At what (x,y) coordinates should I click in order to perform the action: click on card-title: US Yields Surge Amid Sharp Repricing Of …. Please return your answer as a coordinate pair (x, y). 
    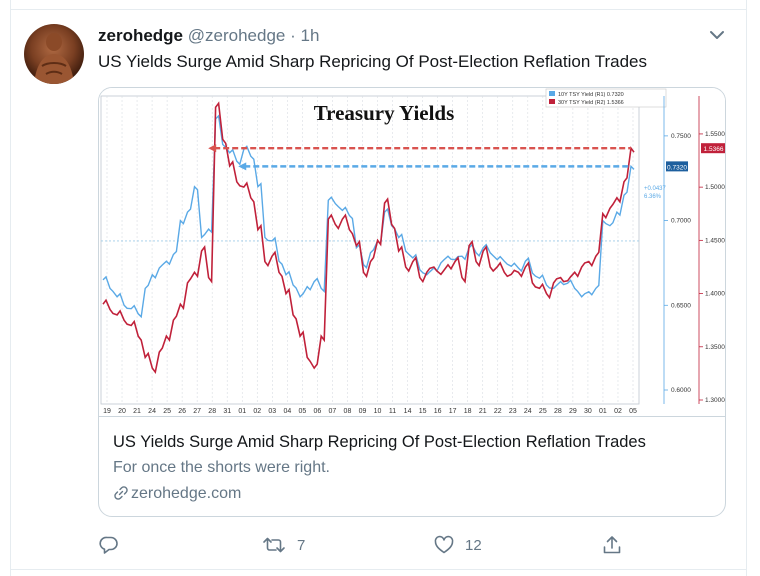
    Looking at the image, I should click on (379, 442).